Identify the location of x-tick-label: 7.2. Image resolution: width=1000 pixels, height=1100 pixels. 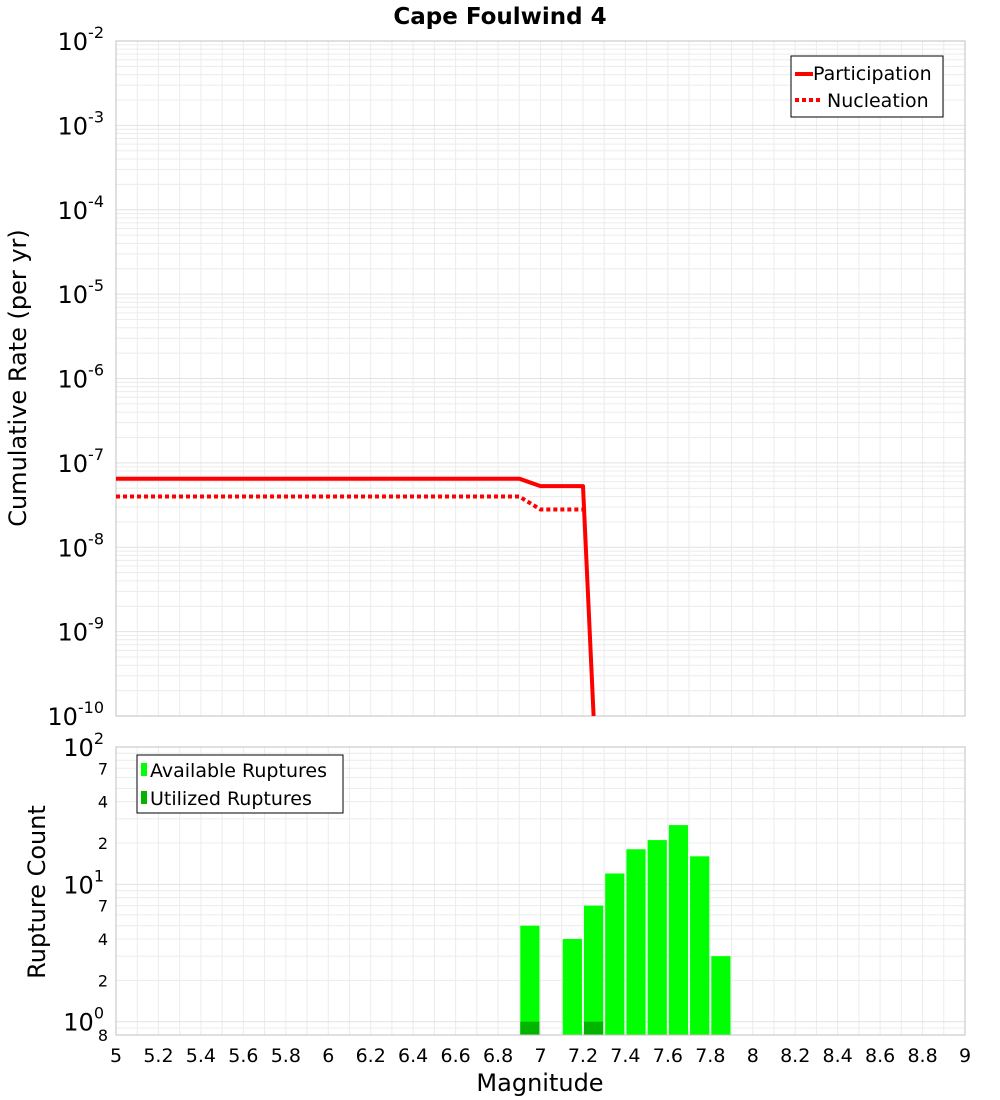
(583, 1056).